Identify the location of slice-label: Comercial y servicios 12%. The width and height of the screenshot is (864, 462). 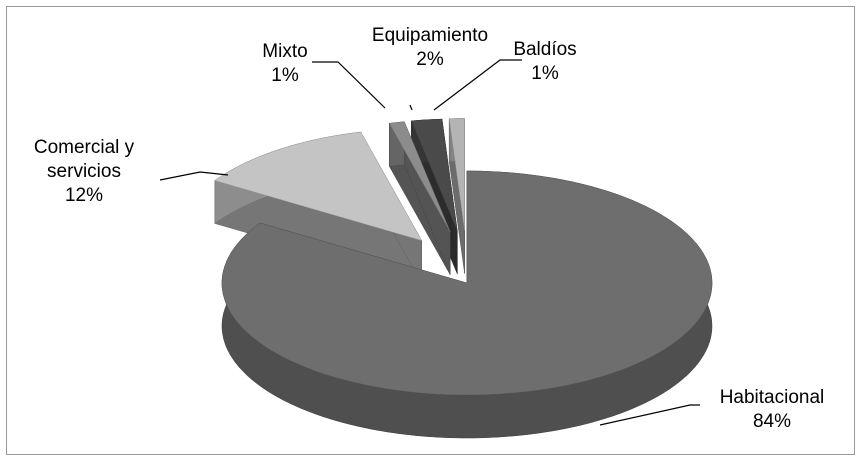
(84, 172).